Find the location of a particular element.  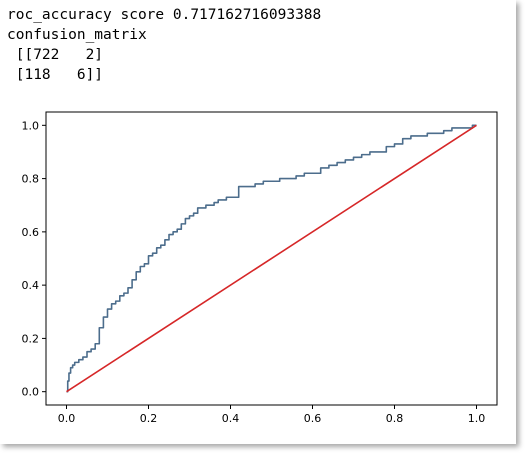

y-tick-label: 0.2 is located at coordinates (31, 338).